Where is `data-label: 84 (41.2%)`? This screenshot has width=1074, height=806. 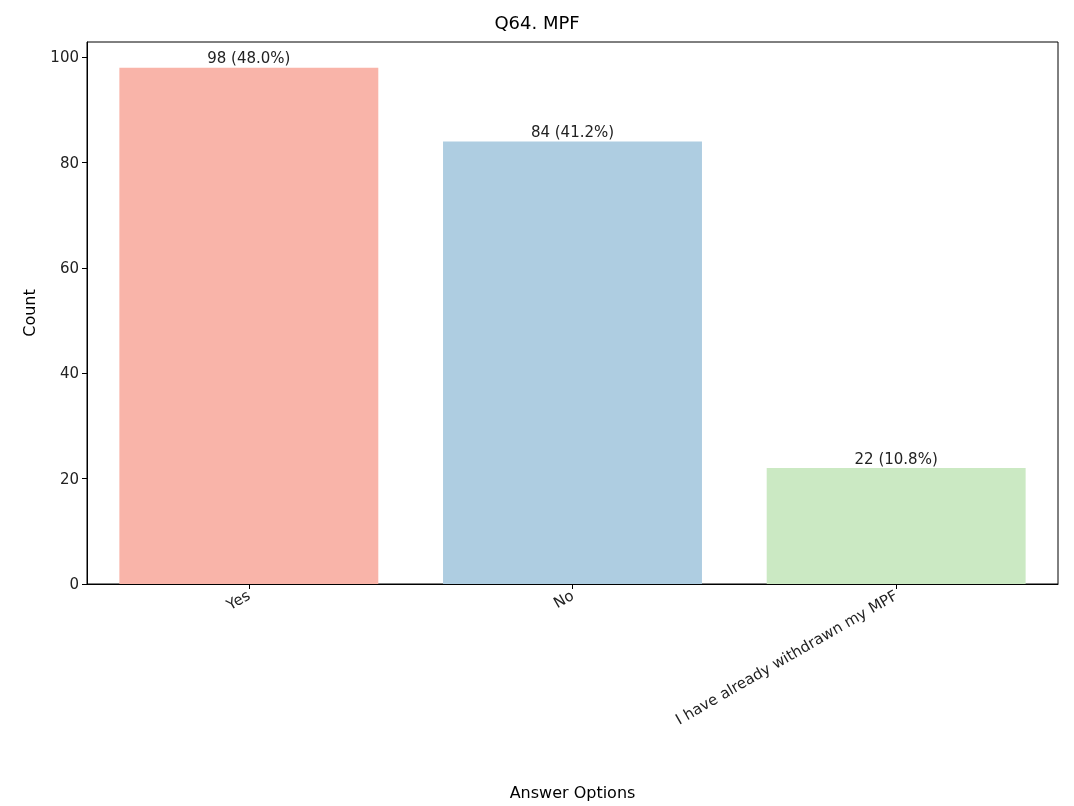 data-label: 84 (41.2%) is located at coordinates (572, 132).